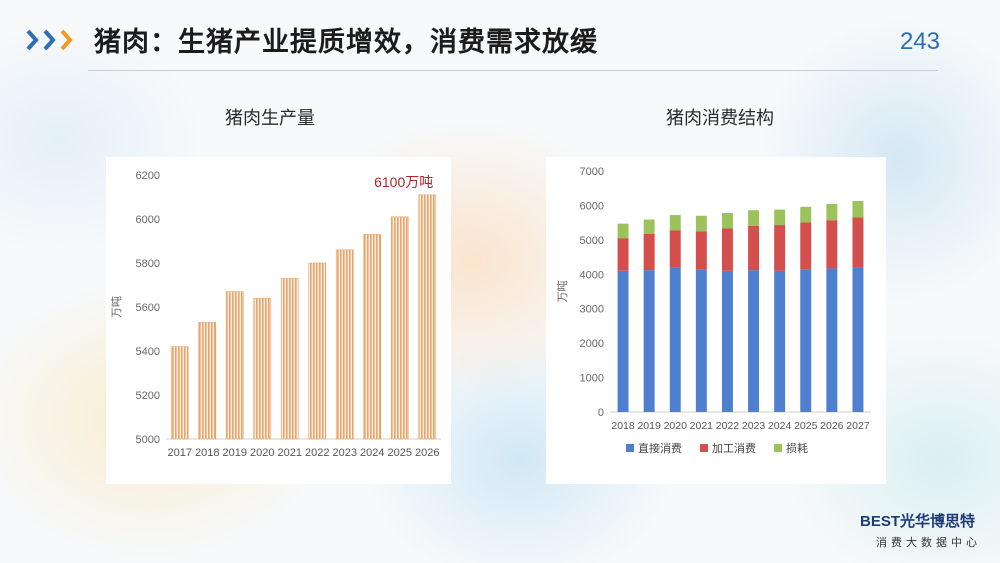 This screenshot has width=1000, height=563. Describe the element at coordinates (49, 40) in the screenshot. I see `triple-chevron-right-icon` at that location.